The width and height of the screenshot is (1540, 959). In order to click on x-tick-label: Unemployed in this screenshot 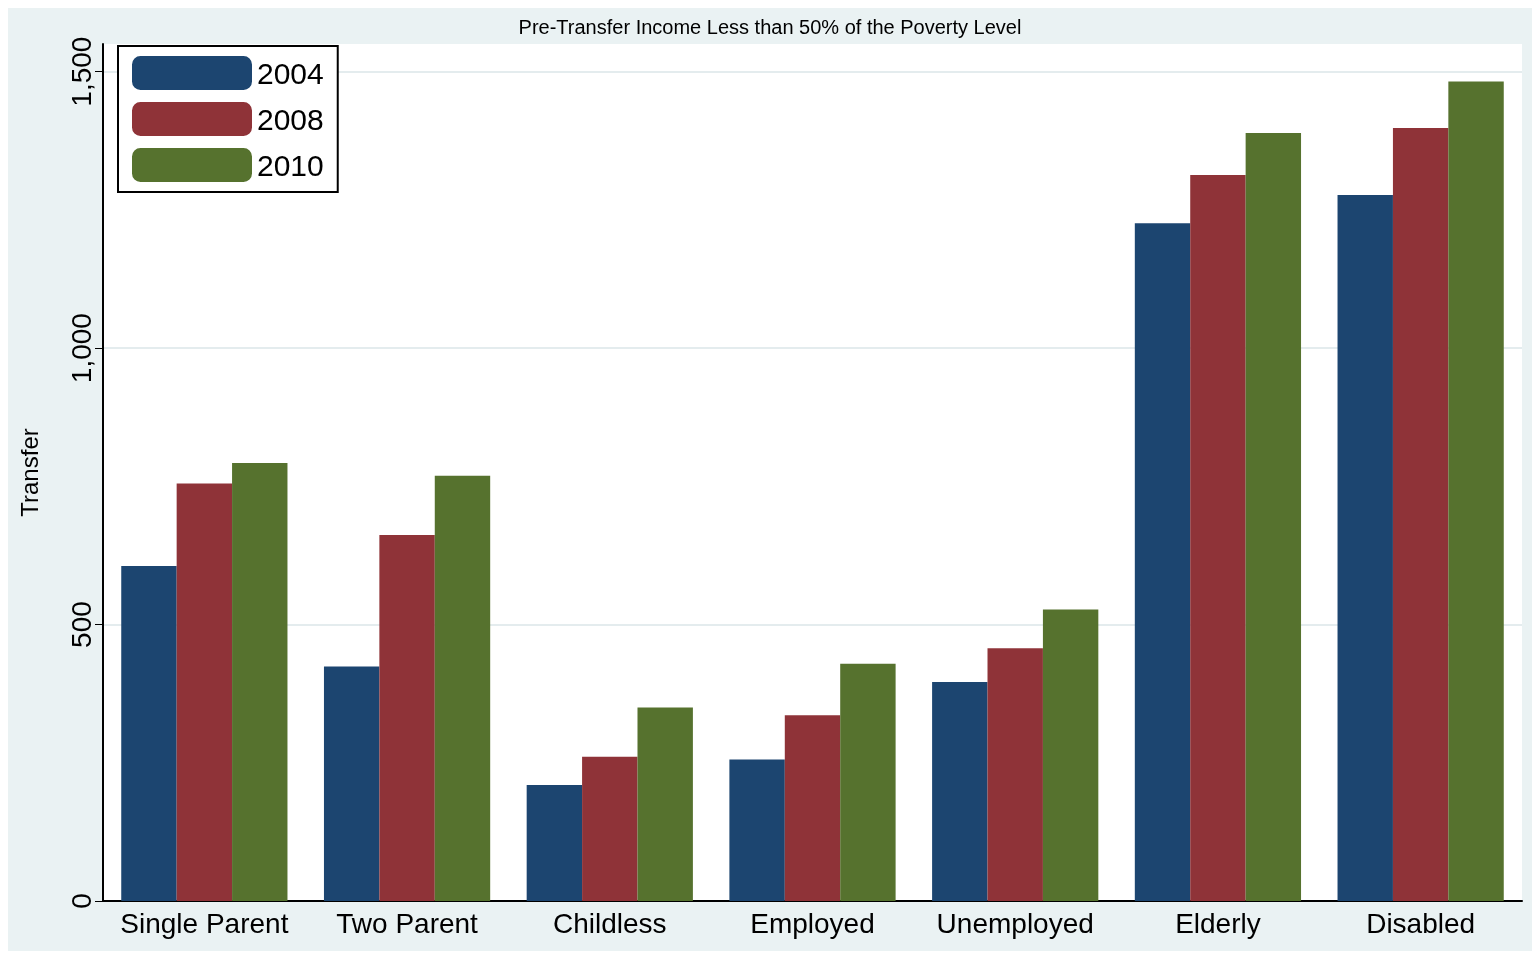, I will do `click(1015, 923)`.